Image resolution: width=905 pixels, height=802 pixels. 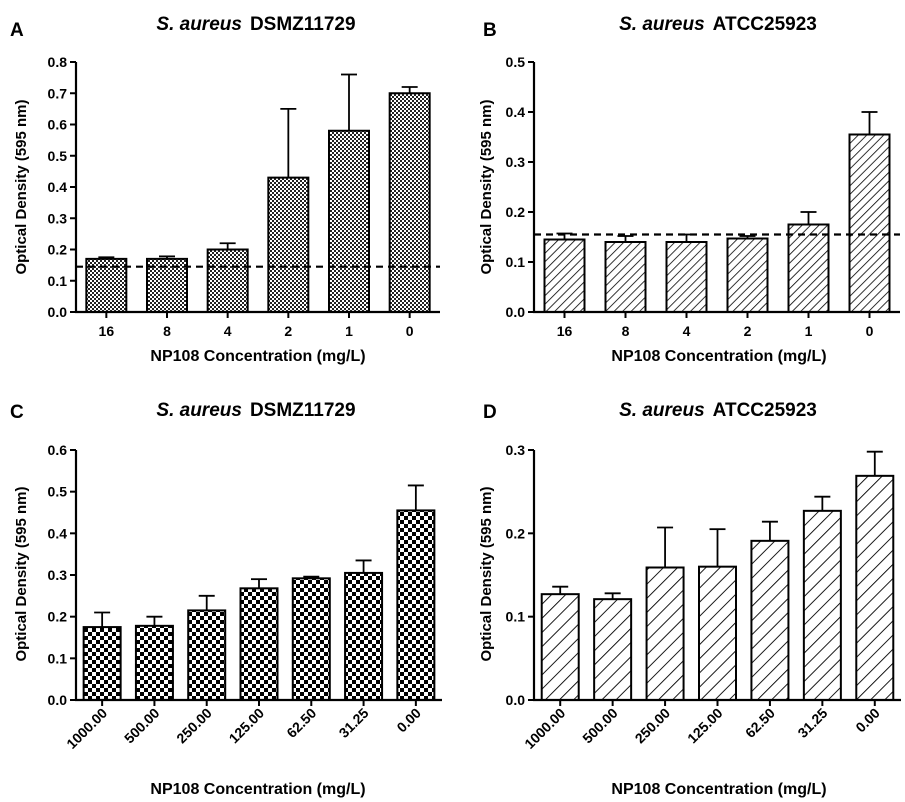 I want to click on panel-letter: C, so click(x=17, y=412).